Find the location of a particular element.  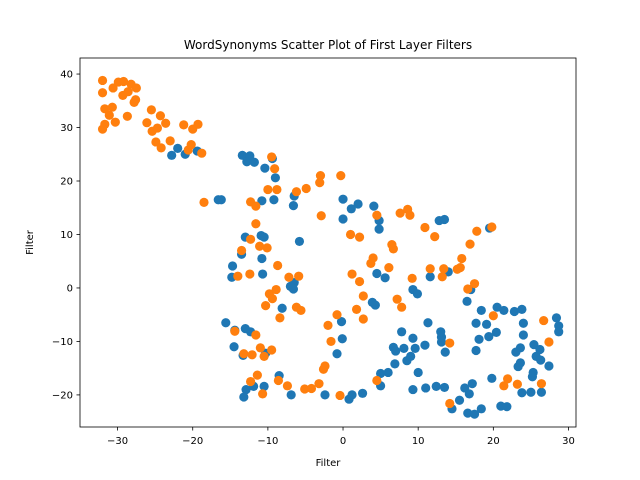

y-tick-label: 10 is located at coordinates (66, 235).